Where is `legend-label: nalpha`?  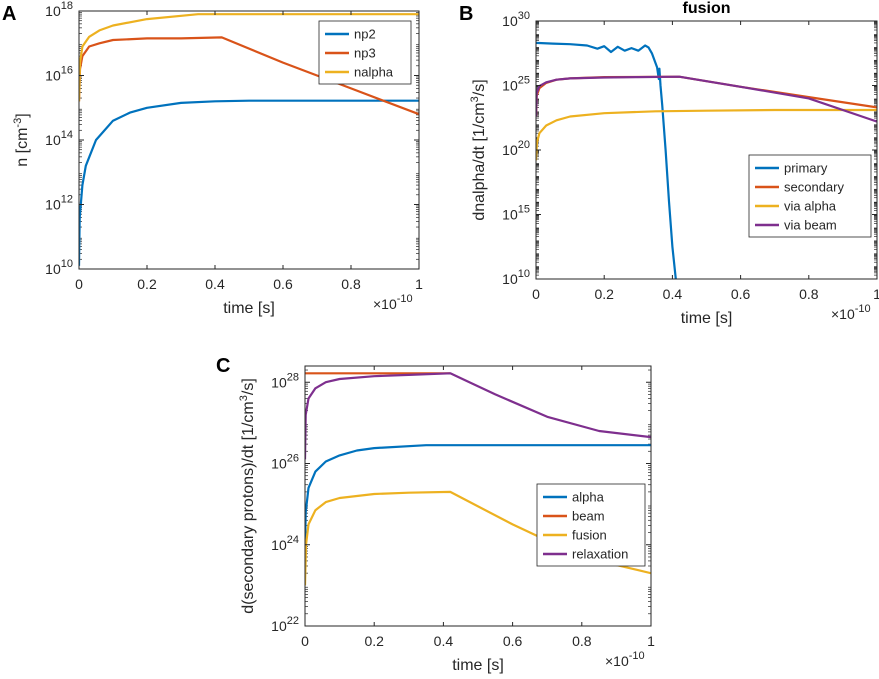
legend-label: nalpha is located at coordinates (374, 72).